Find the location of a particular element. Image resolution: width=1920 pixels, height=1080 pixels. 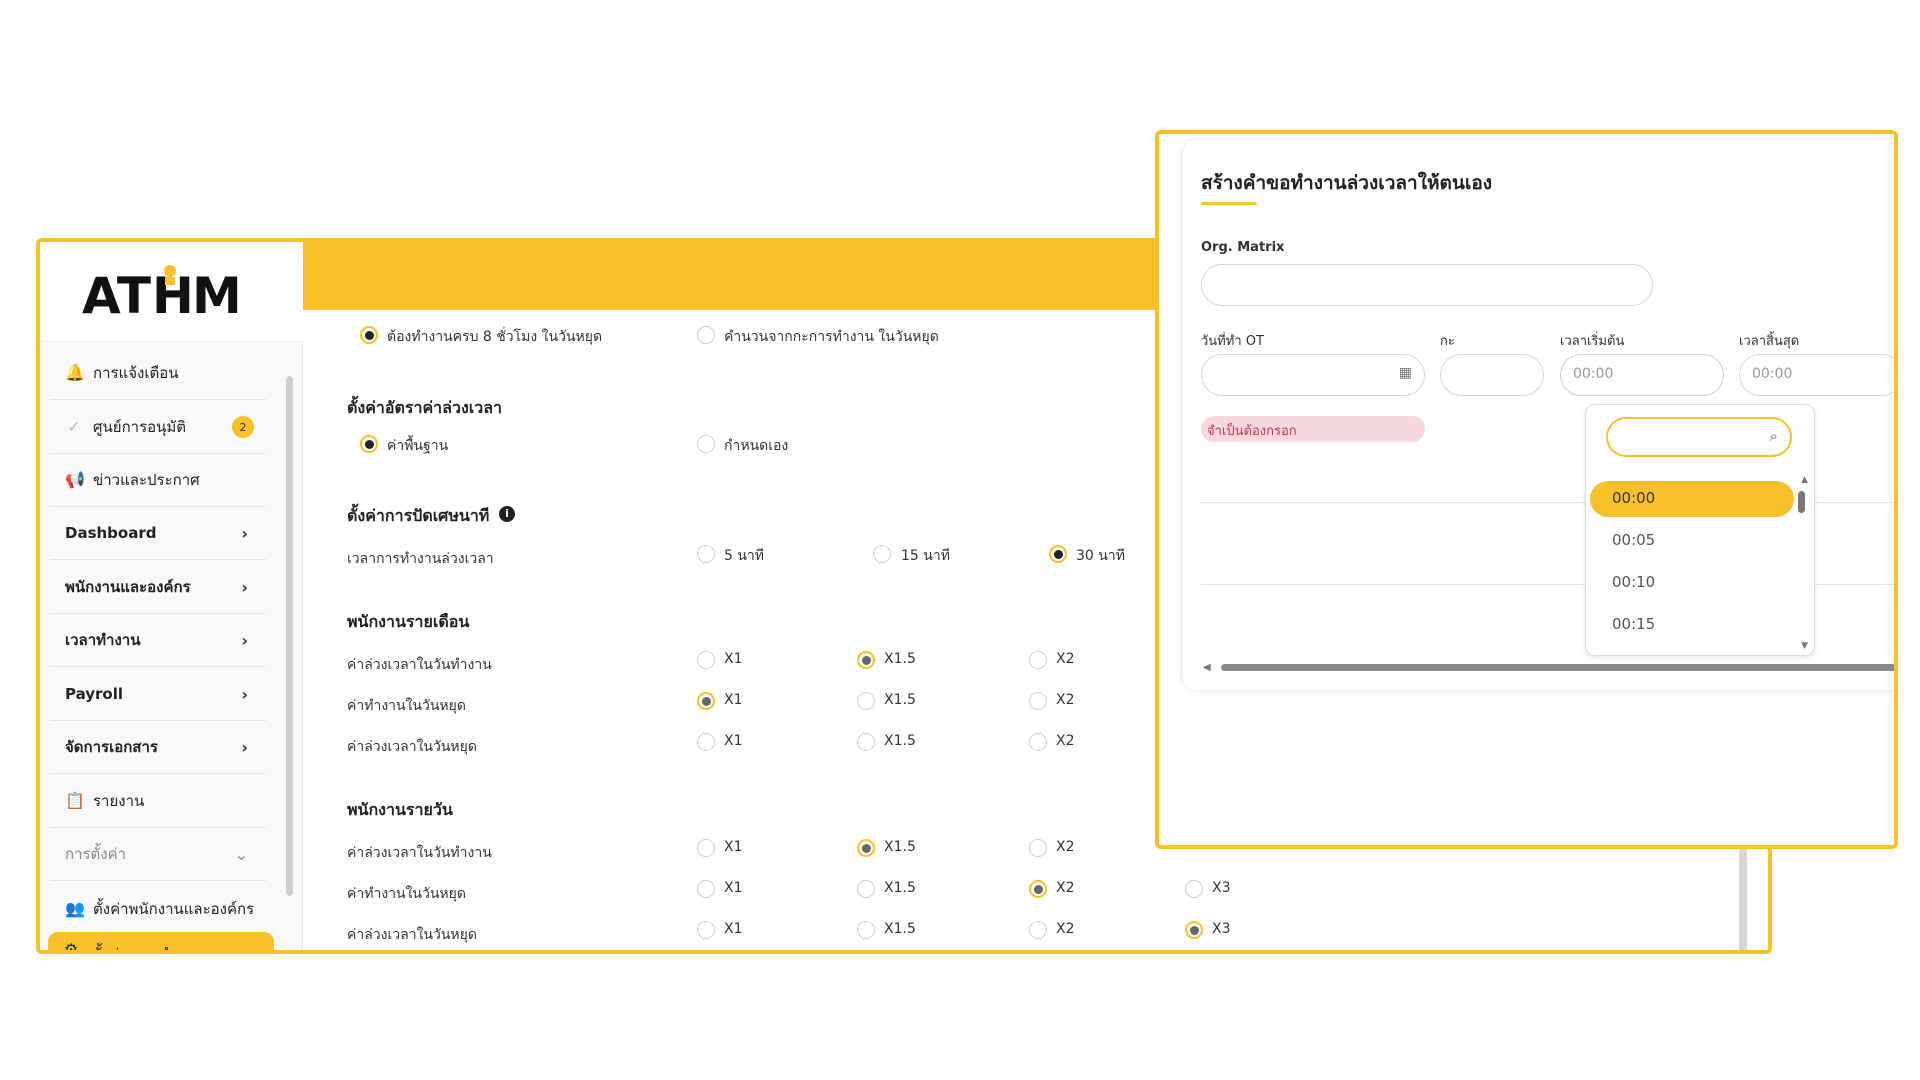

daily-ot-workday-x2 is located at coordinates (1038, 848).